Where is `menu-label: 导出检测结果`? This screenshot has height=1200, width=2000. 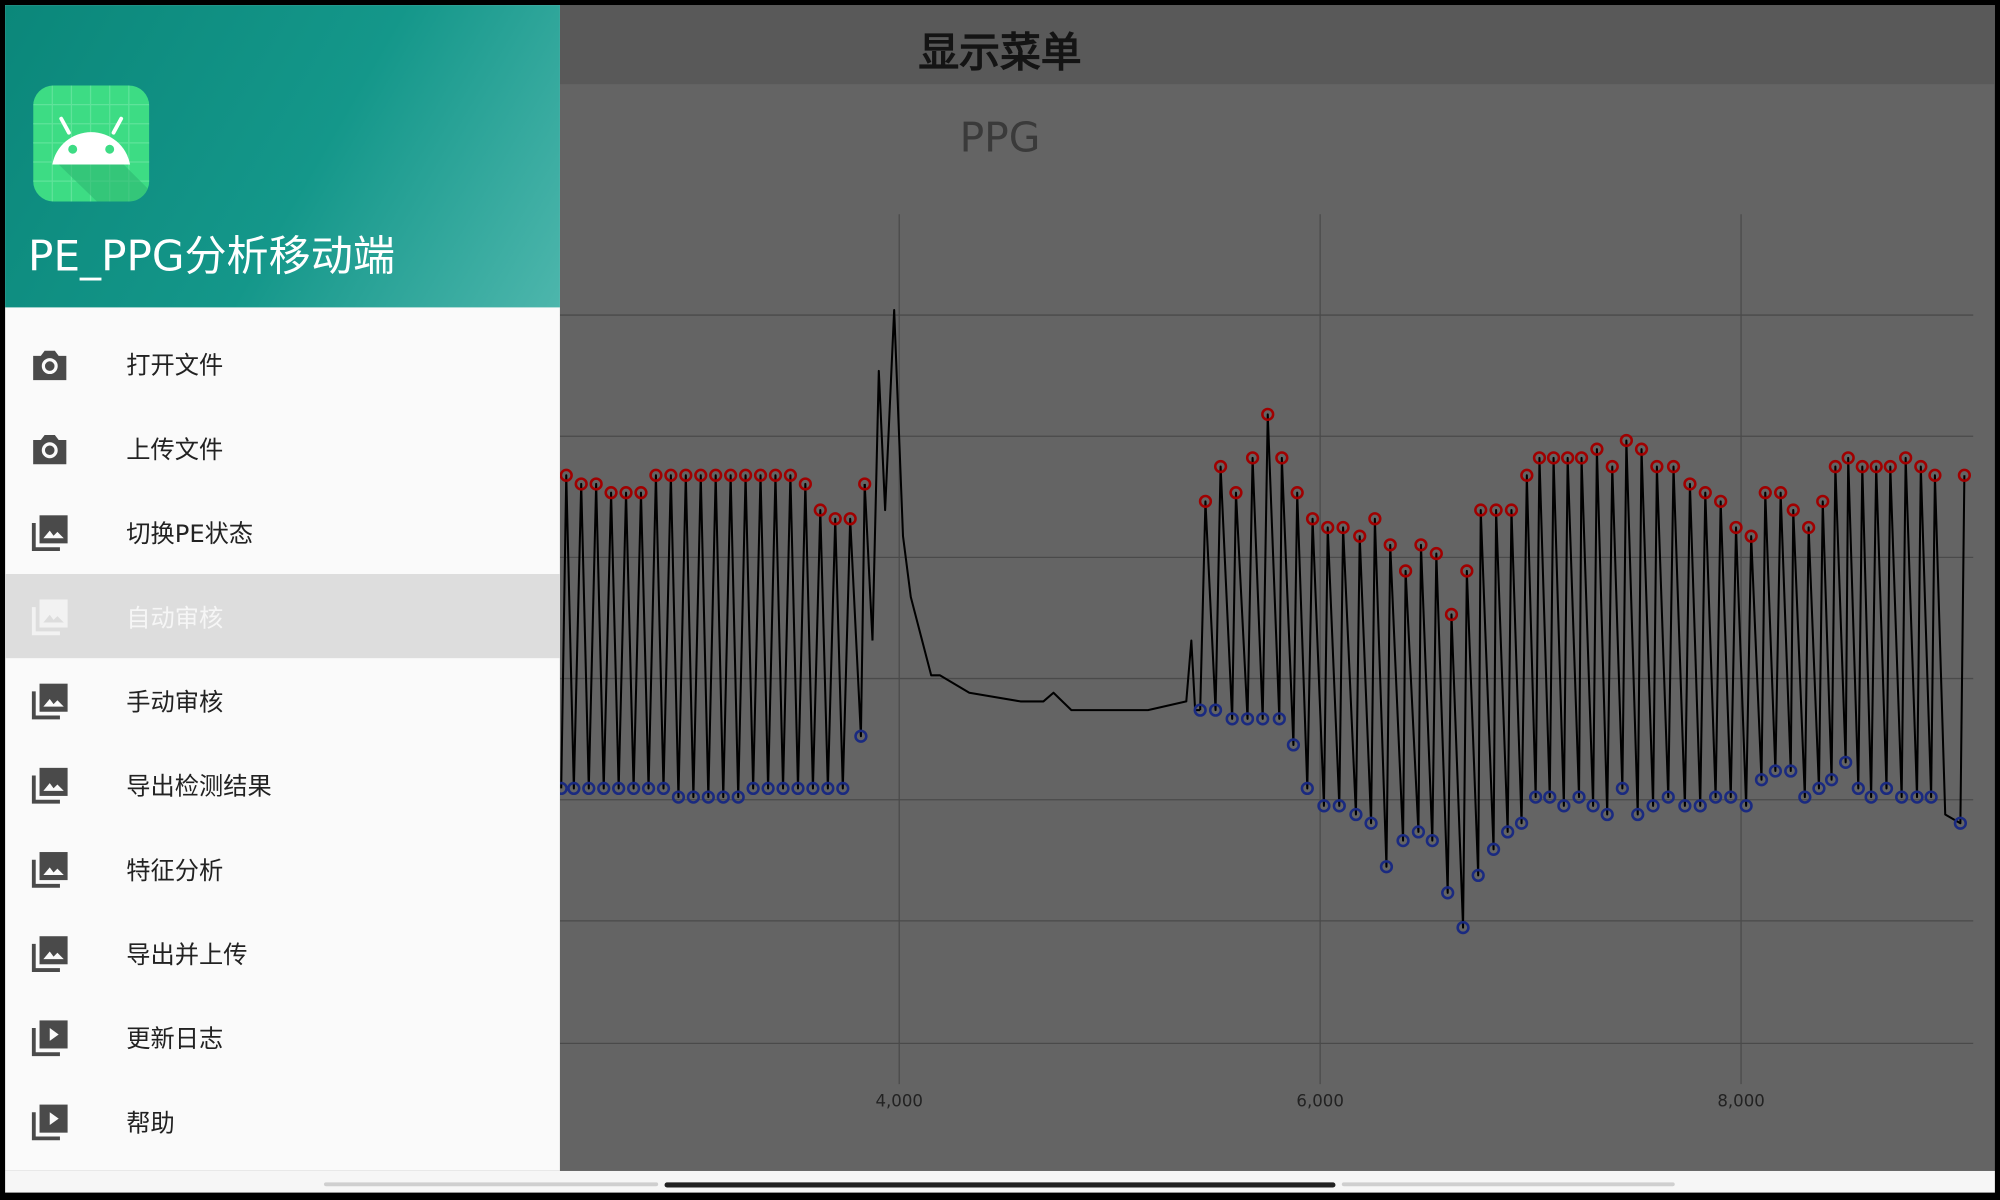 menu-label: 导出检测结果 is located at coordinates (199, 787).